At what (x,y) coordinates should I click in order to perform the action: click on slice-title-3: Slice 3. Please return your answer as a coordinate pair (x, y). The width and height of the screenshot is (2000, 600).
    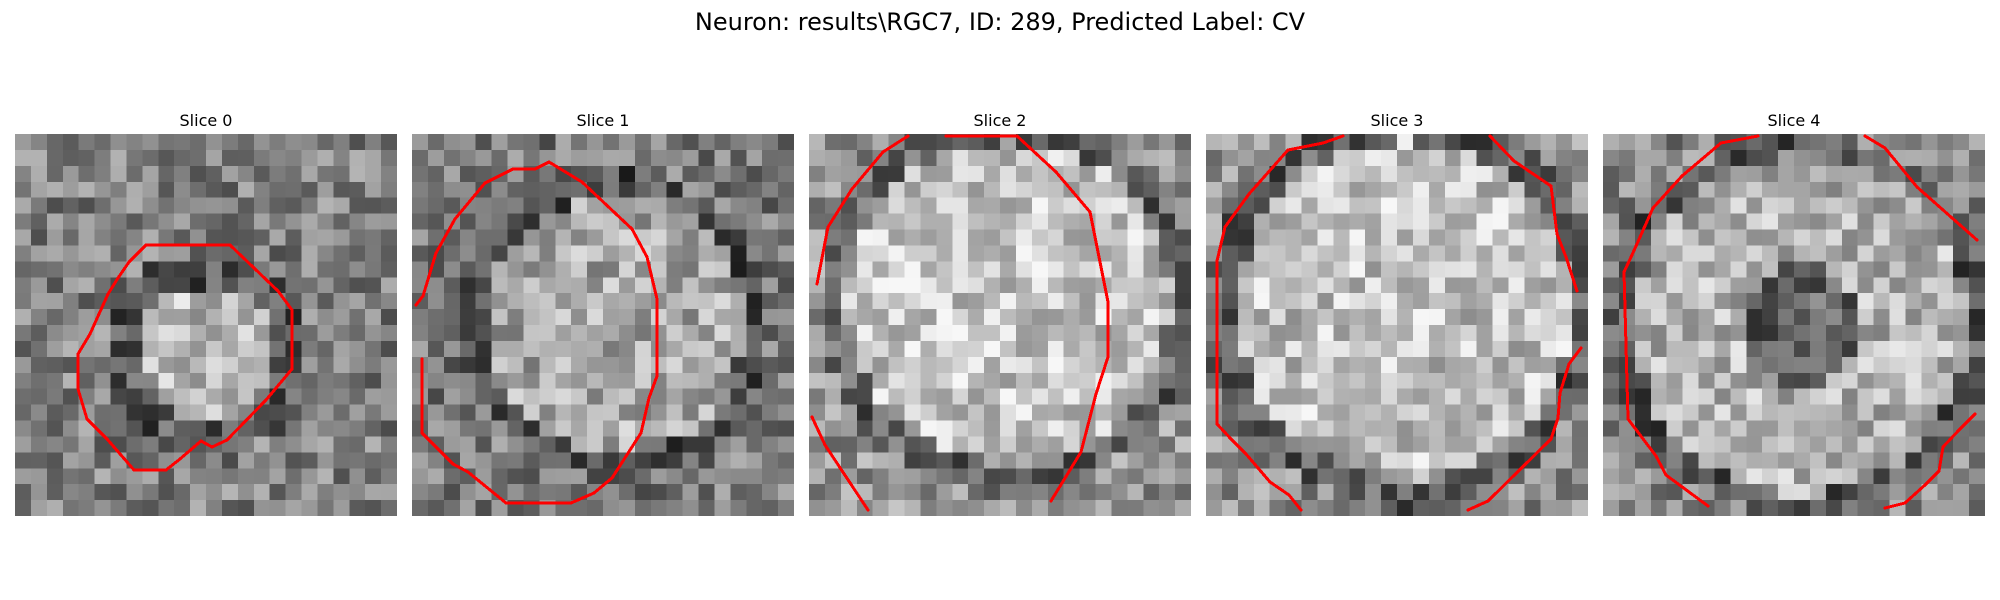
    Looking at the image, I should click on (1397, 120).